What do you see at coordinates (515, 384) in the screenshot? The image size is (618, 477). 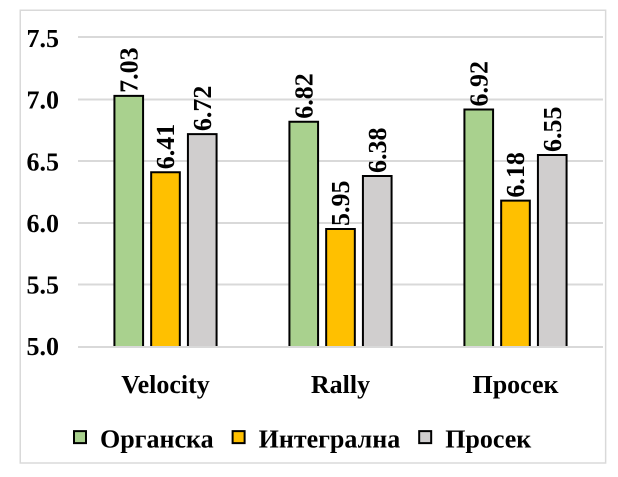 I see `x-tick-label: Просек` at bounding box center [515, 384].